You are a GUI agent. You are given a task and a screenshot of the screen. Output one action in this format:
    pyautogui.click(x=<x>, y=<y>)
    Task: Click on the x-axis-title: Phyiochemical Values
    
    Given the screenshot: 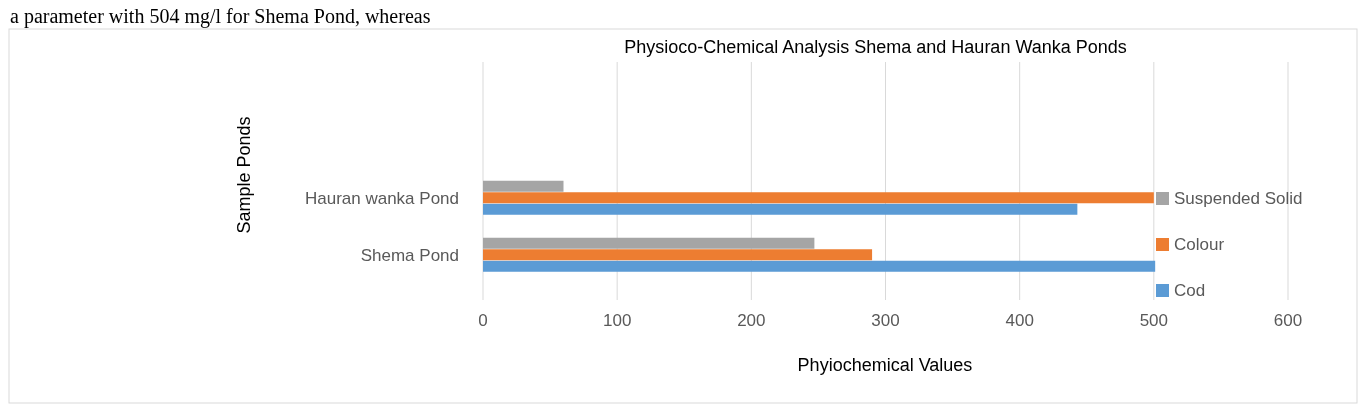 What is the action you would take?
    pyautogui.click(x=885, y=365)
    